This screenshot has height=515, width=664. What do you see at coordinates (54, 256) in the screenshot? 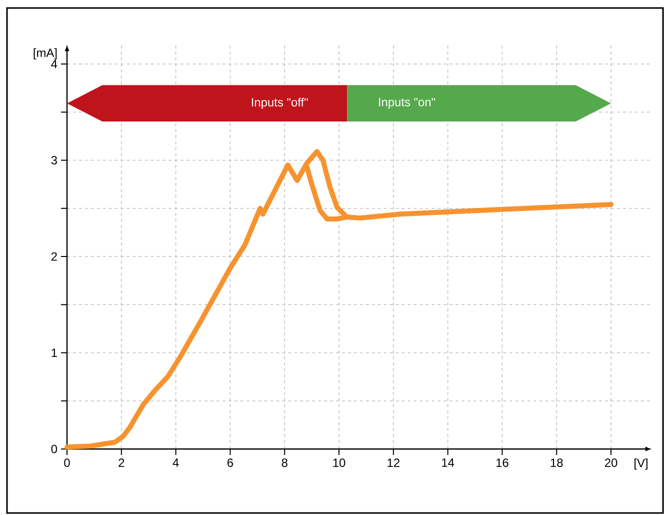
I see `y-tick-label: 2` at bounding box center [54, 256].